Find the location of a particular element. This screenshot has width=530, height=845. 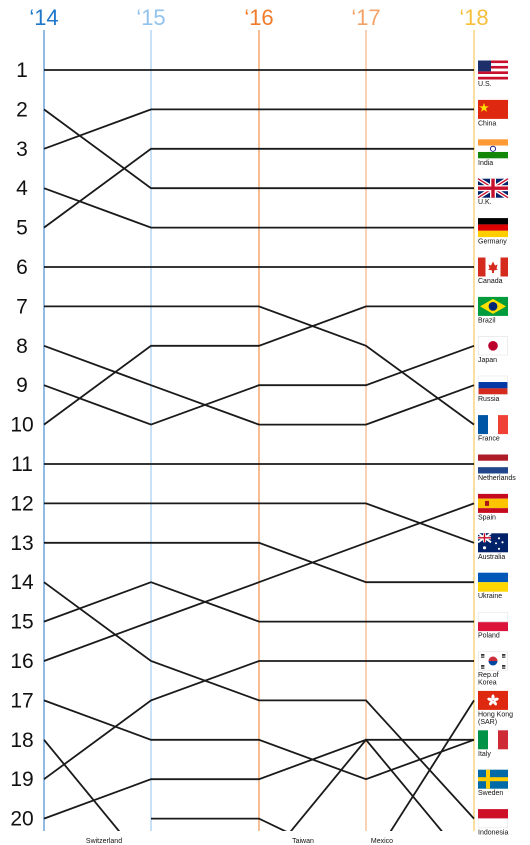

country-label-china: China is located at coordinates (487, 123).